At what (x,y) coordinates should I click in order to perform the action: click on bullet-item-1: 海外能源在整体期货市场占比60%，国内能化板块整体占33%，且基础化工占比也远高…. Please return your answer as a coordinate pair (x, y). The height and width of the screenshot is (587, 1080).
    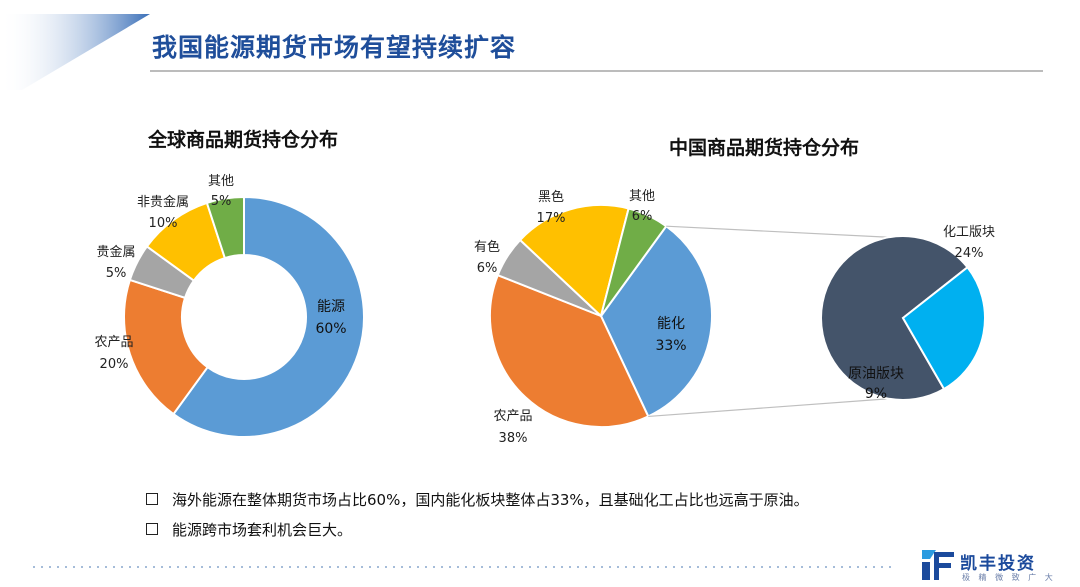
    Looking at the image, I should click on (477, 499).